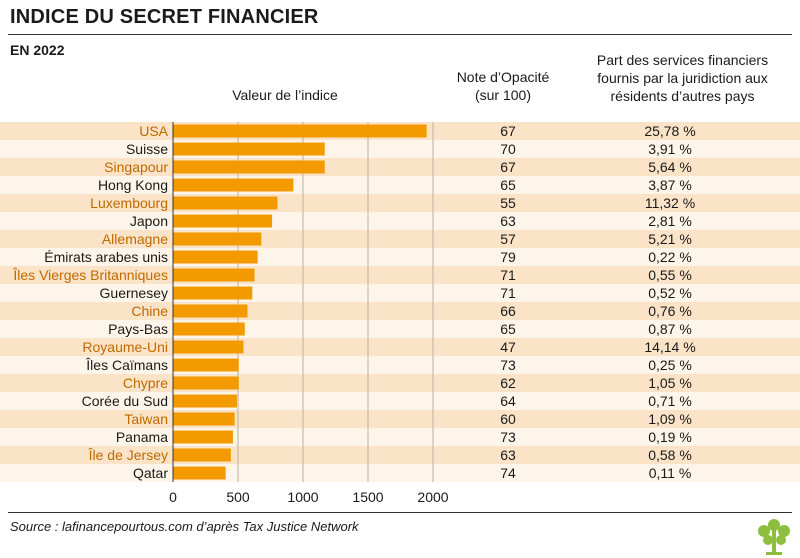 This screenshot has height=558, width=800. I want to click on footer-divider, so click(400, 512).